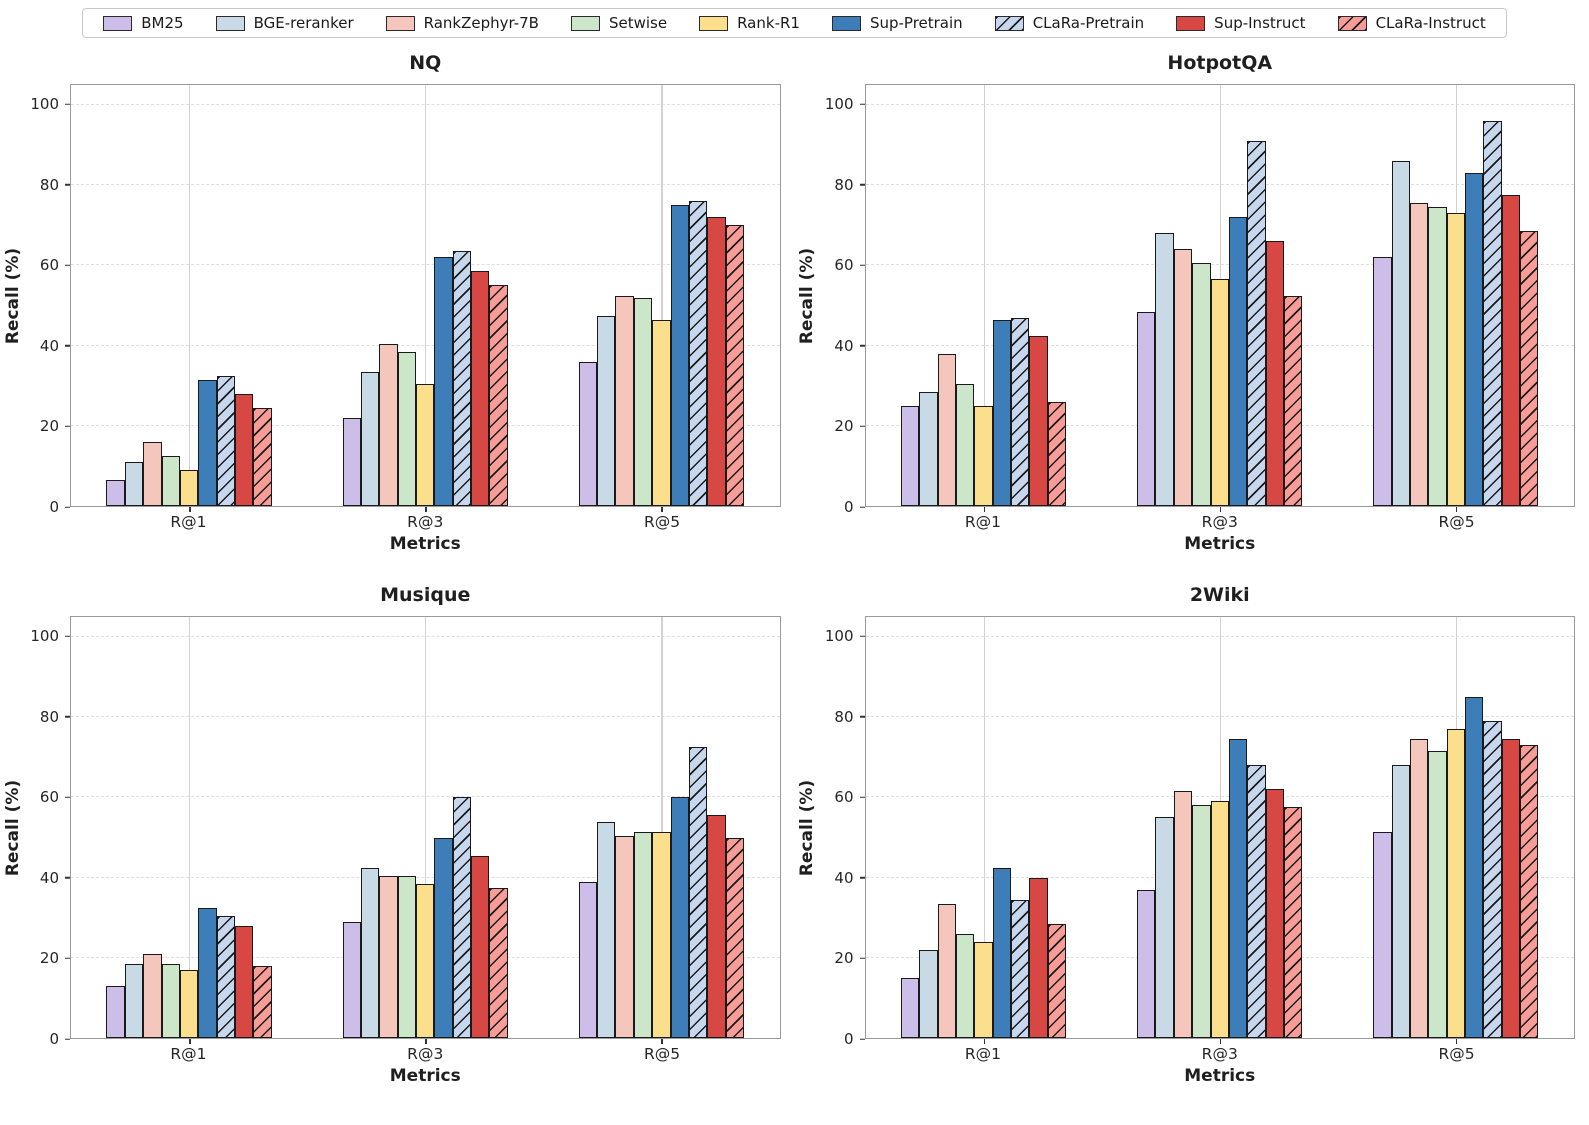  What do you see at coordinates (1492, 313) in the screenshot?
I see `bar-clara-pretrain-r@5` at bounding box center [1492, 313].